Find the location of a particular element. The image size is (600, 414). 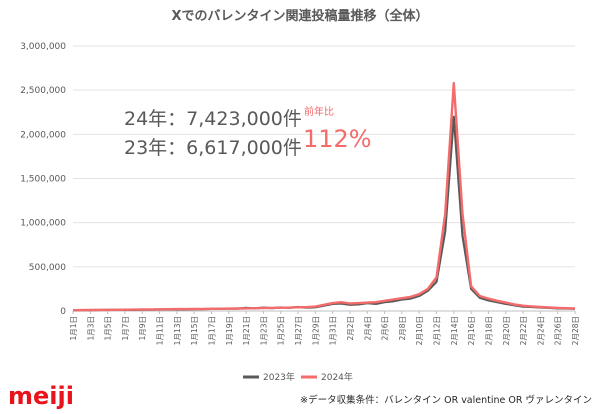

legend-label-2023: 2023年 is located at coordinates (279, 377).